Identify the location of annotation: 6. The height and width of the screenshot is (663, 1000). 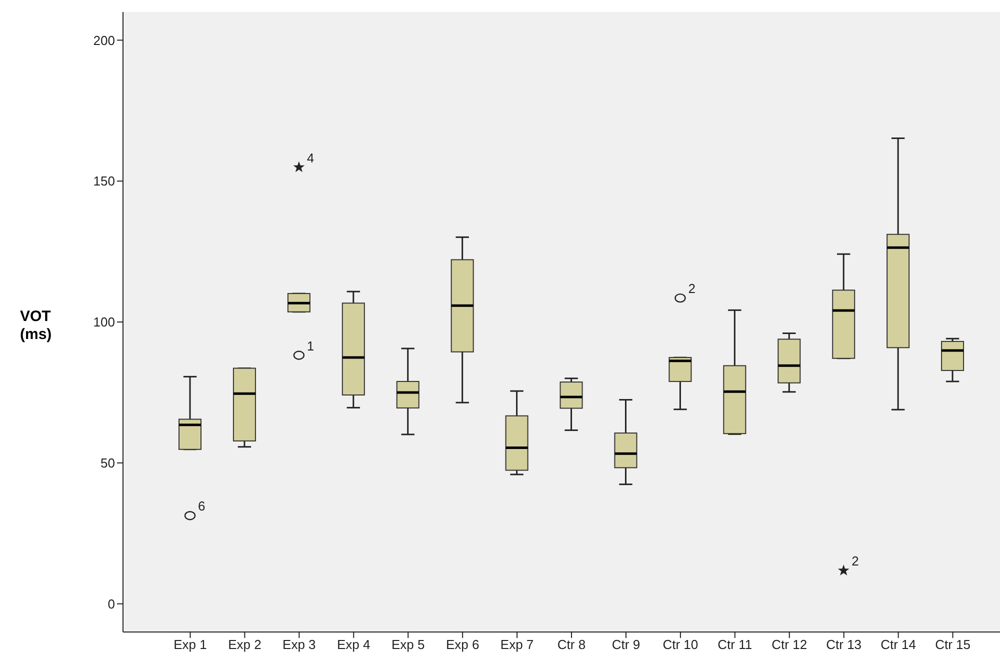
(202, 506).